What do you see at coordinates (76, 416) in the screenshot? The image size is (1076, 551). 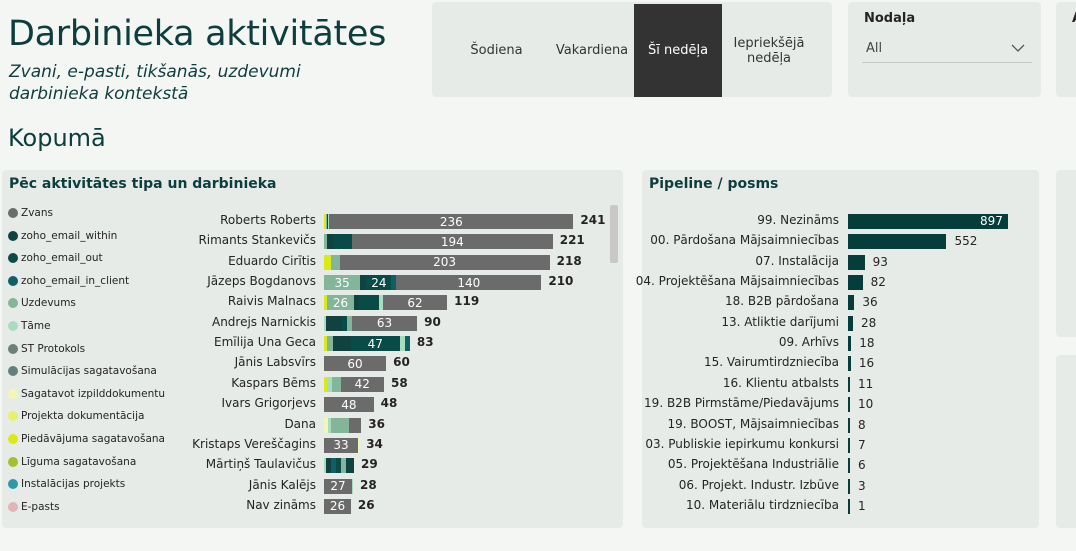 I see `legend-item-projekta-dokumentacija: Projekta dokumentācija` at bounding box center [76, 416].